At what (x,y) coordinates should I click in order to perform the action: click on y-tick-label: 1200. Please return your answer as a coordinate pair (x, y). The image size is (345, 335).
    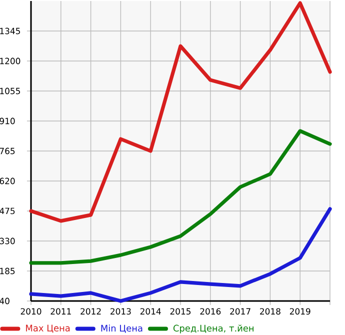
    Looking at the image, I should click on (10, 61).